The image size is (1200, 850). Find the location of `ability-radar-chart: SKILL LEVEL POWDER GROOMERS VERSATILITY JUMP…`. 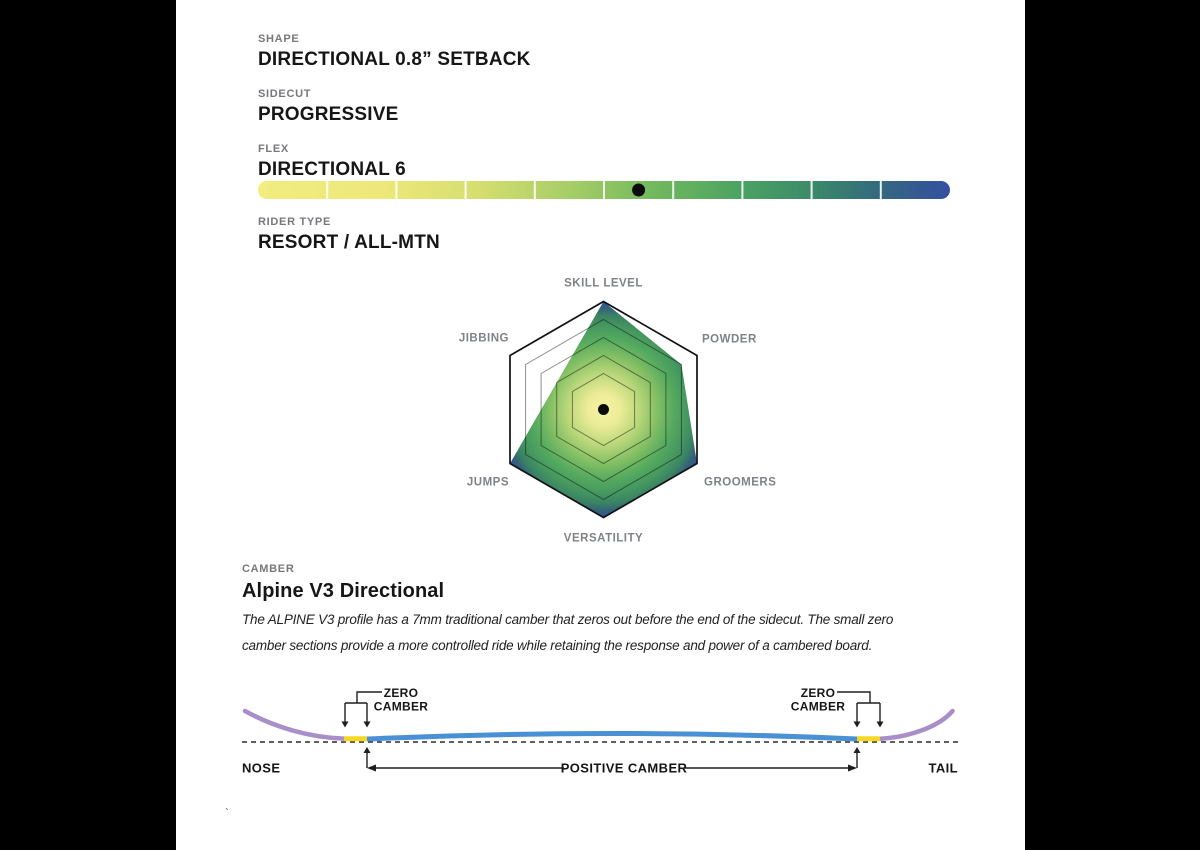

ability-radar-chart: SKILL LEVEL POWDER GROOMERS VERSATILITY JUMP… is located at coordinates (606, 412).